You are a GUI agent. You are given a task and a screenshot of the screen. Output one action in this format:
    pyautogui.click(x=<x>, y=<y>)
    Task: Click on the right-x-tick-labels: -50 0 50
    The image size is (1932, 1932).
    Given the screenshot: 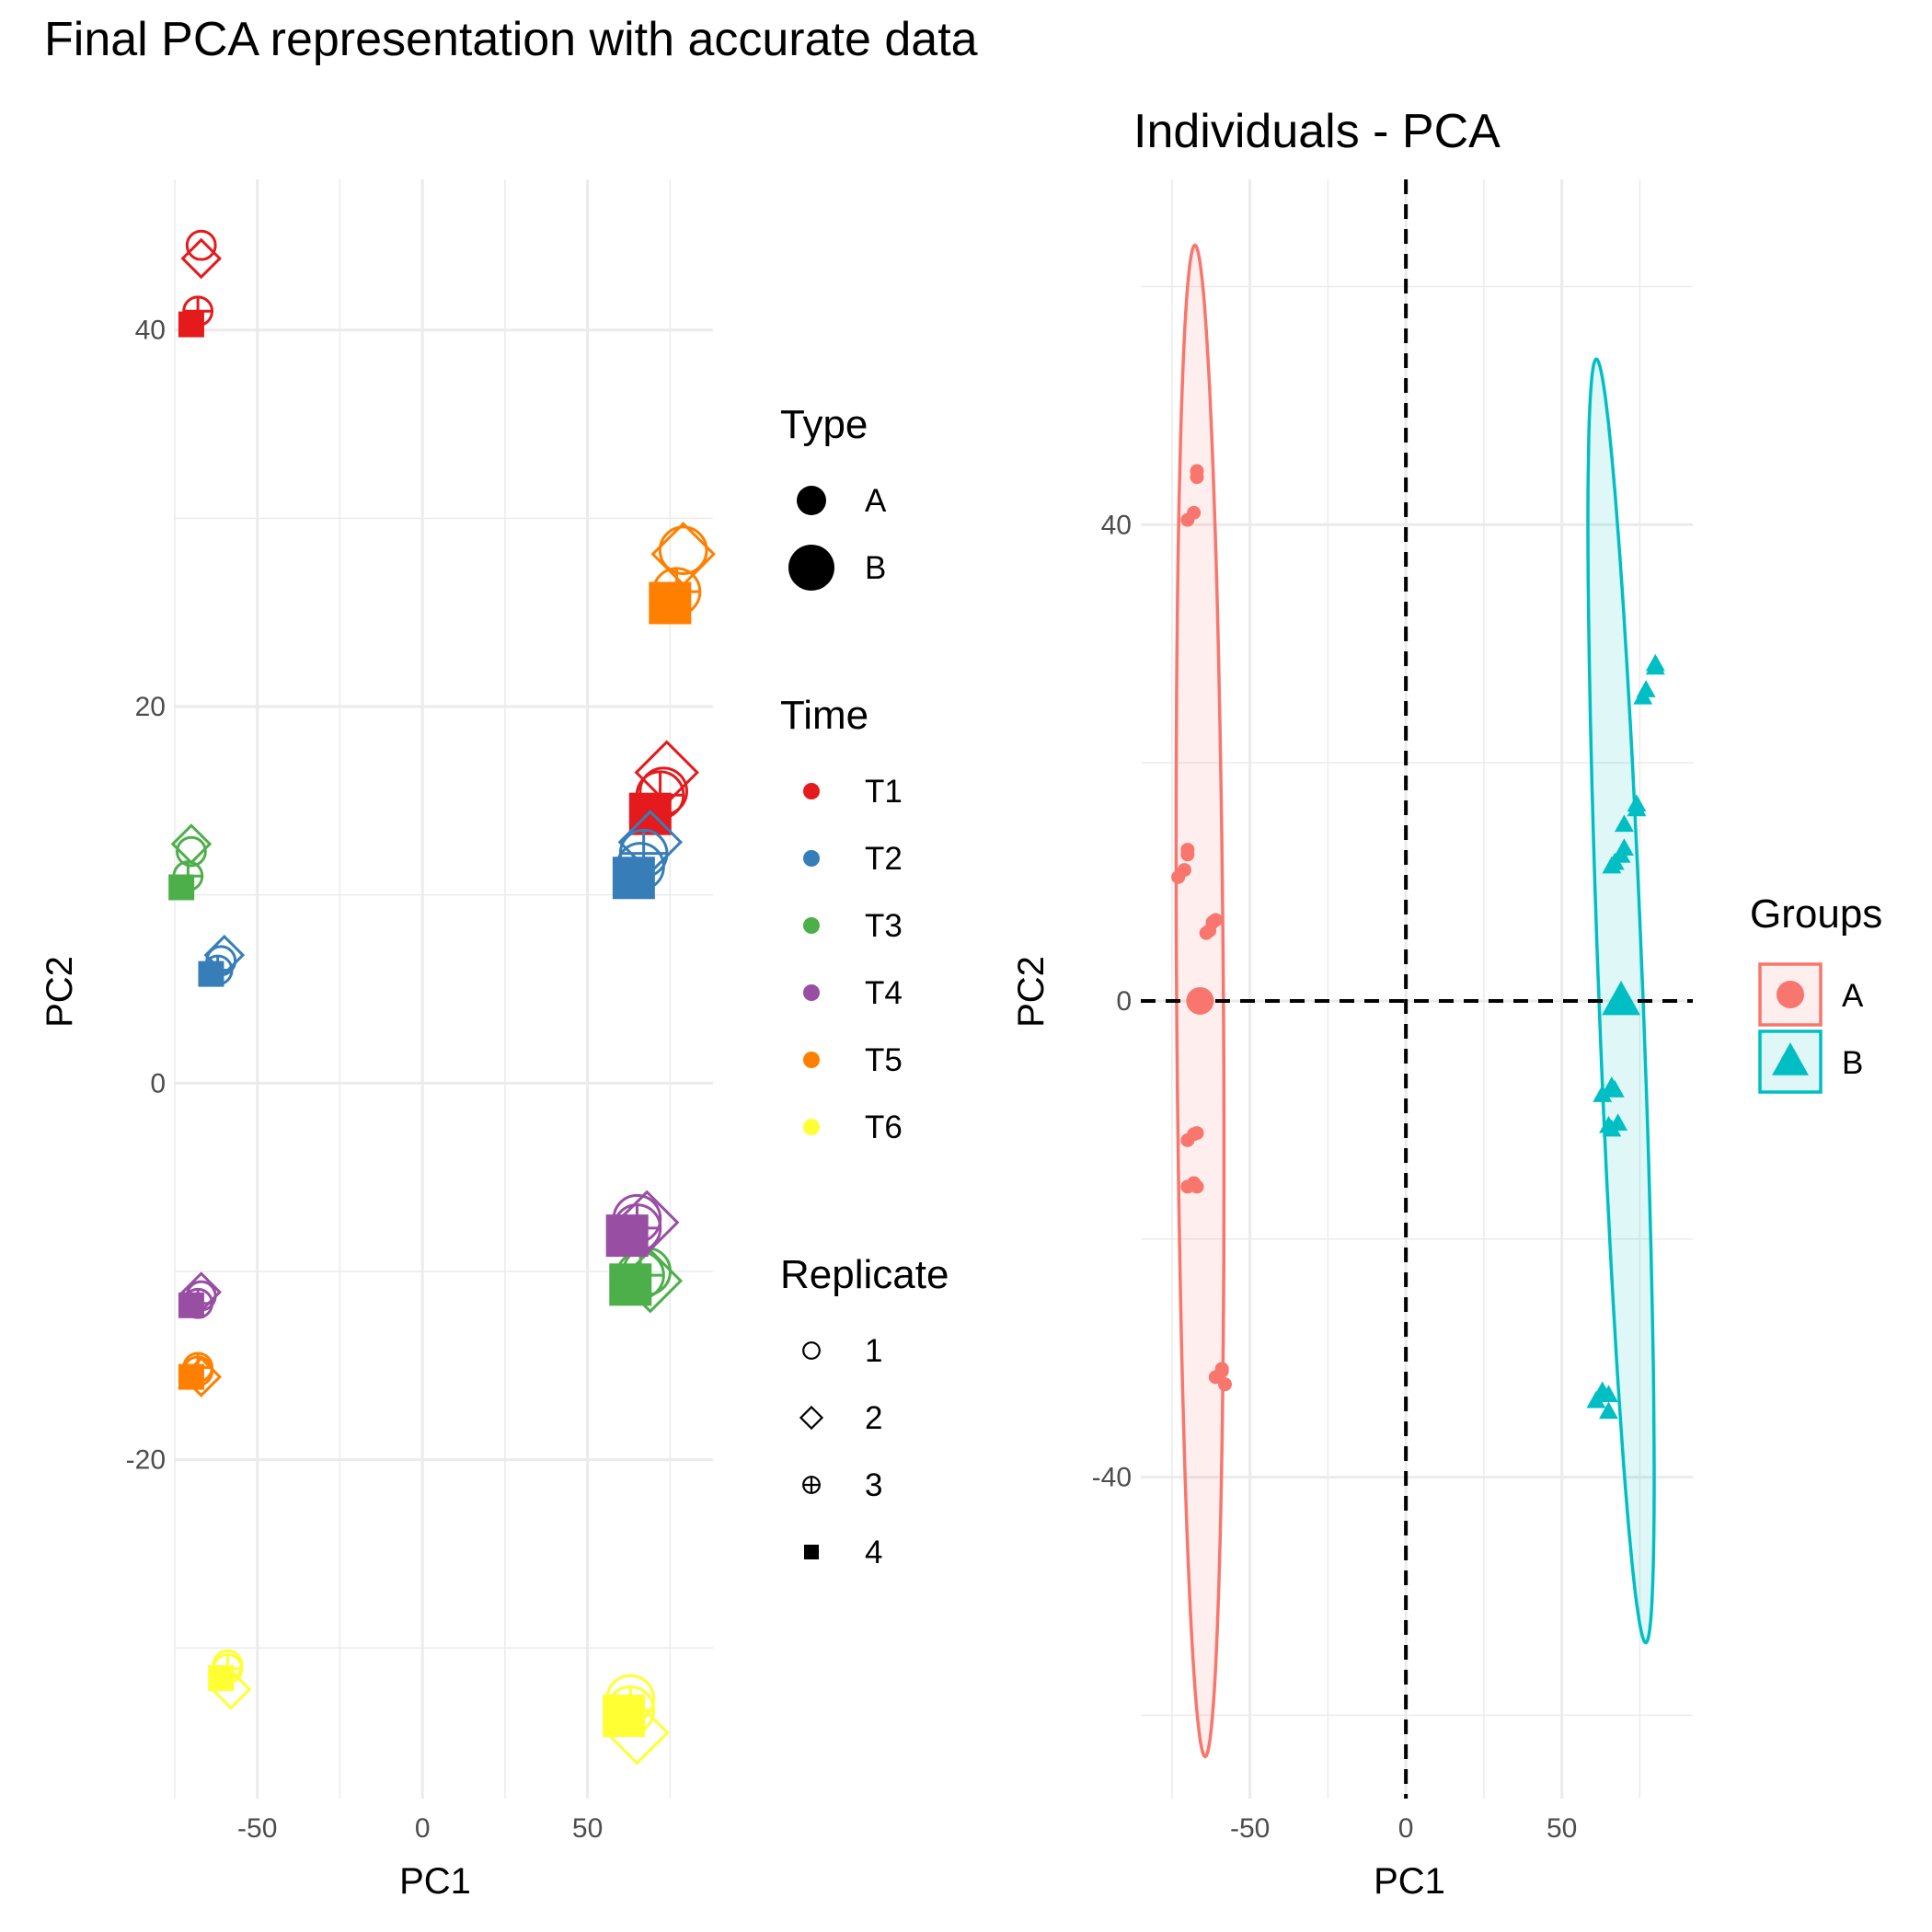 What is the action you would take?
    pyautogui.click(x=1403, y=1828)
    